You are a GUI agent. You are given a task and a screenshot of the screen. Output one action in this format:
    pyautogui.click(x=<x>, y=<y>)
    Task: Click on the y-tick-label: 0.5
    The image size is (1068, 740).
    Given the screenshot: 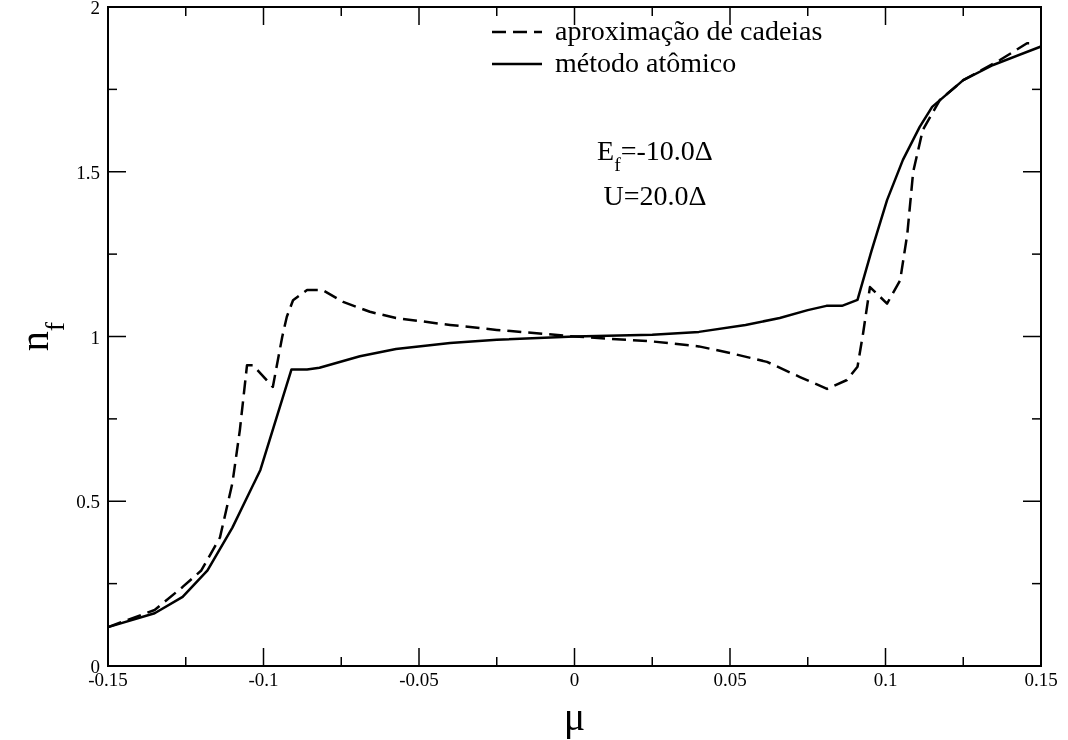 What is the action you would take?
    pyautogui.click(x=88, y=502)
    